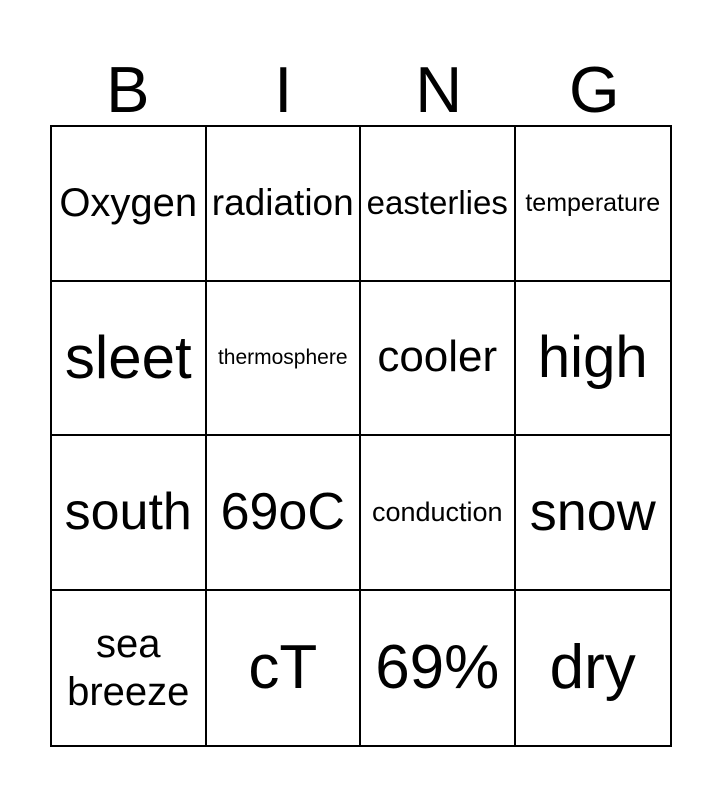 The width and height of the screenshot is (723, 800). I want to click on header-letter-b: B, so click(128, 89).